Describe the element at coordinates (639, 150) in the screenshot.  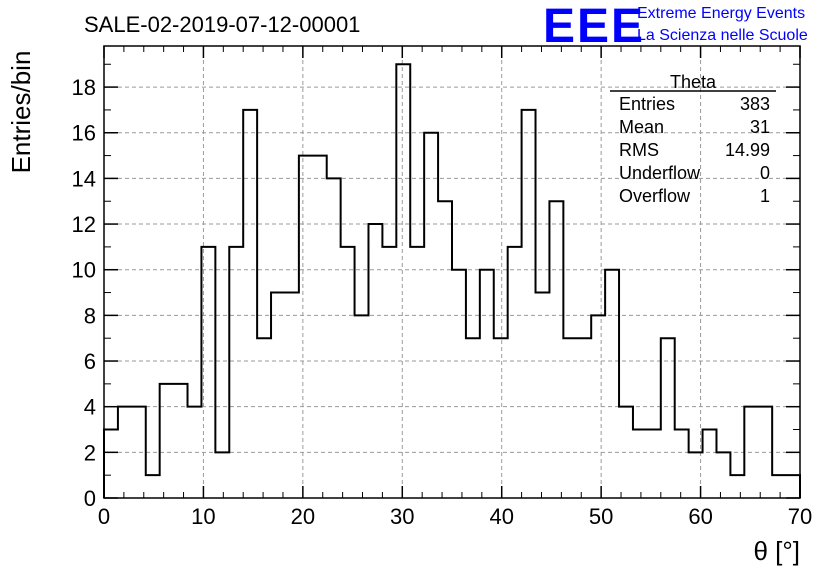
I see `stats-label: RMS` at that location.